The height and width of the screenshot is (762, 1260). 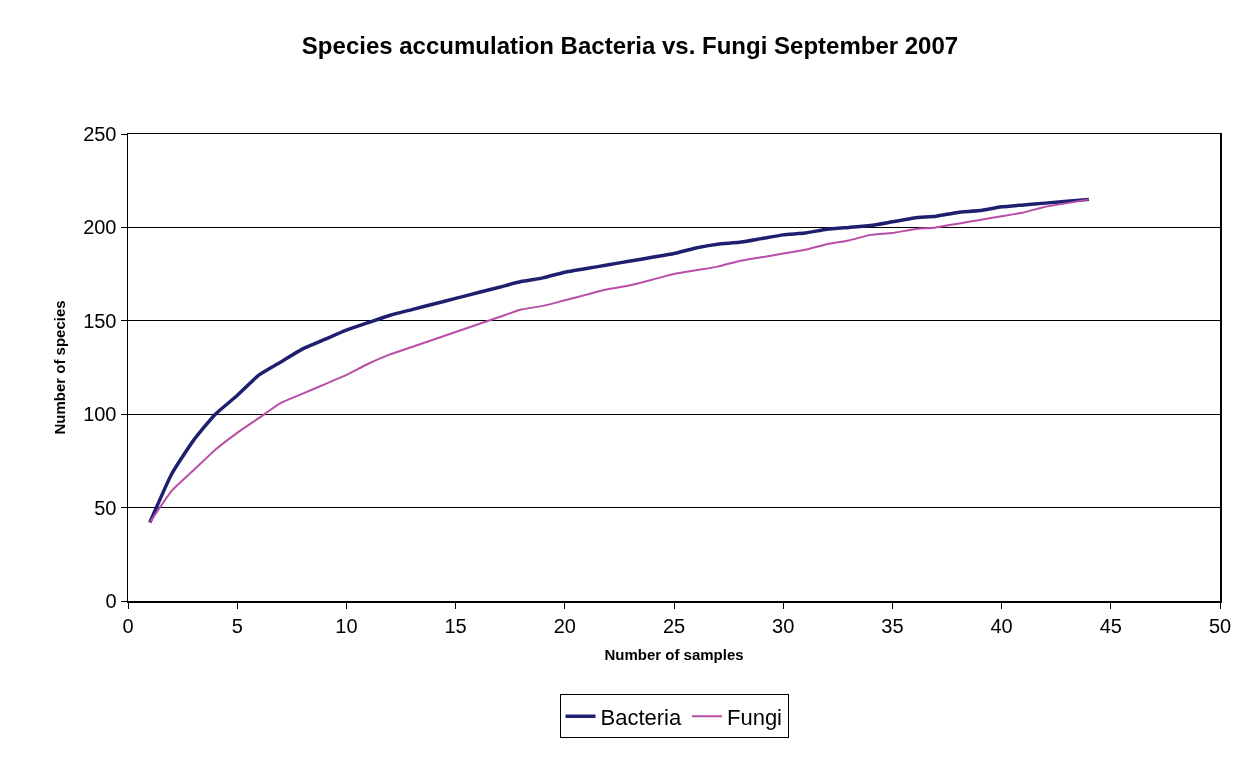 What do you see at coordinates (754, 717) in the screenshot?
I see `legend-label: Fungi` at bounding box center [754, 717].